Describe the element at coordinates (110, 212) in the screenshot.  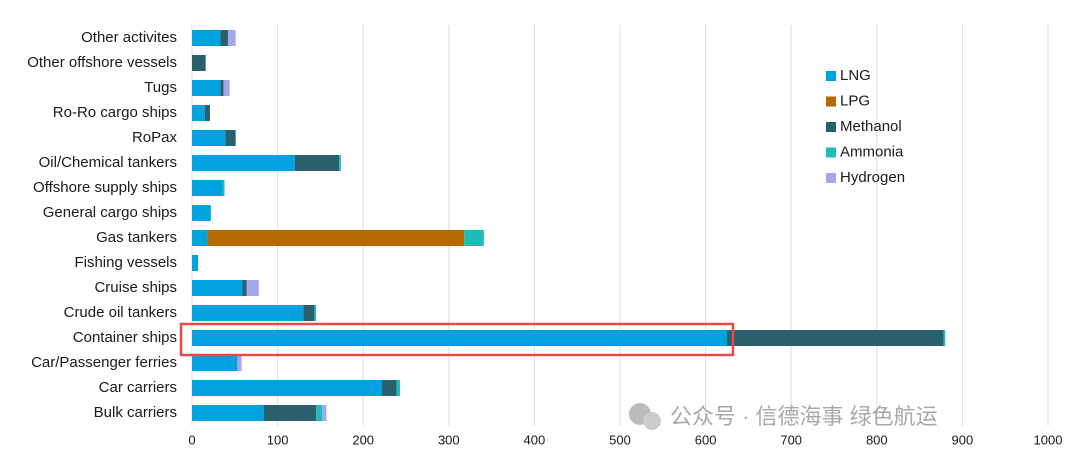
I see `y-tick-label: General cargo ships` at that location.